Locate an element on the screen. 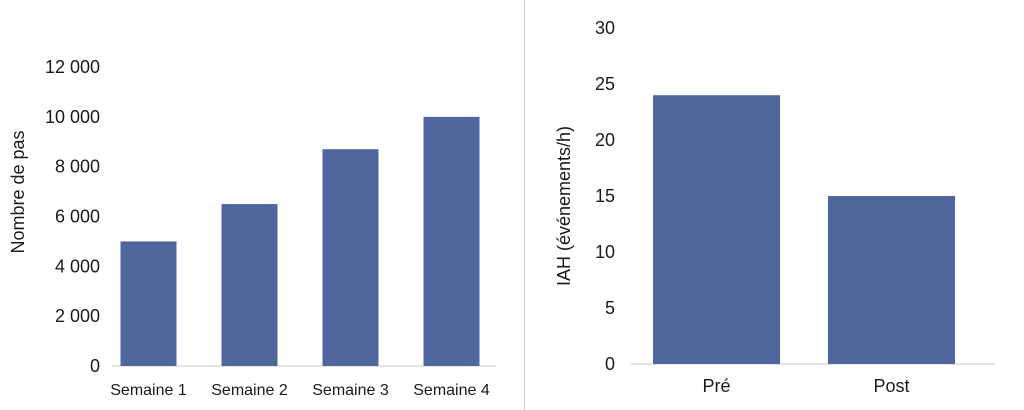 Image resolution: width=1024 pixels, height=410 pixels. panel-divider is located at coordinates (524, 205).